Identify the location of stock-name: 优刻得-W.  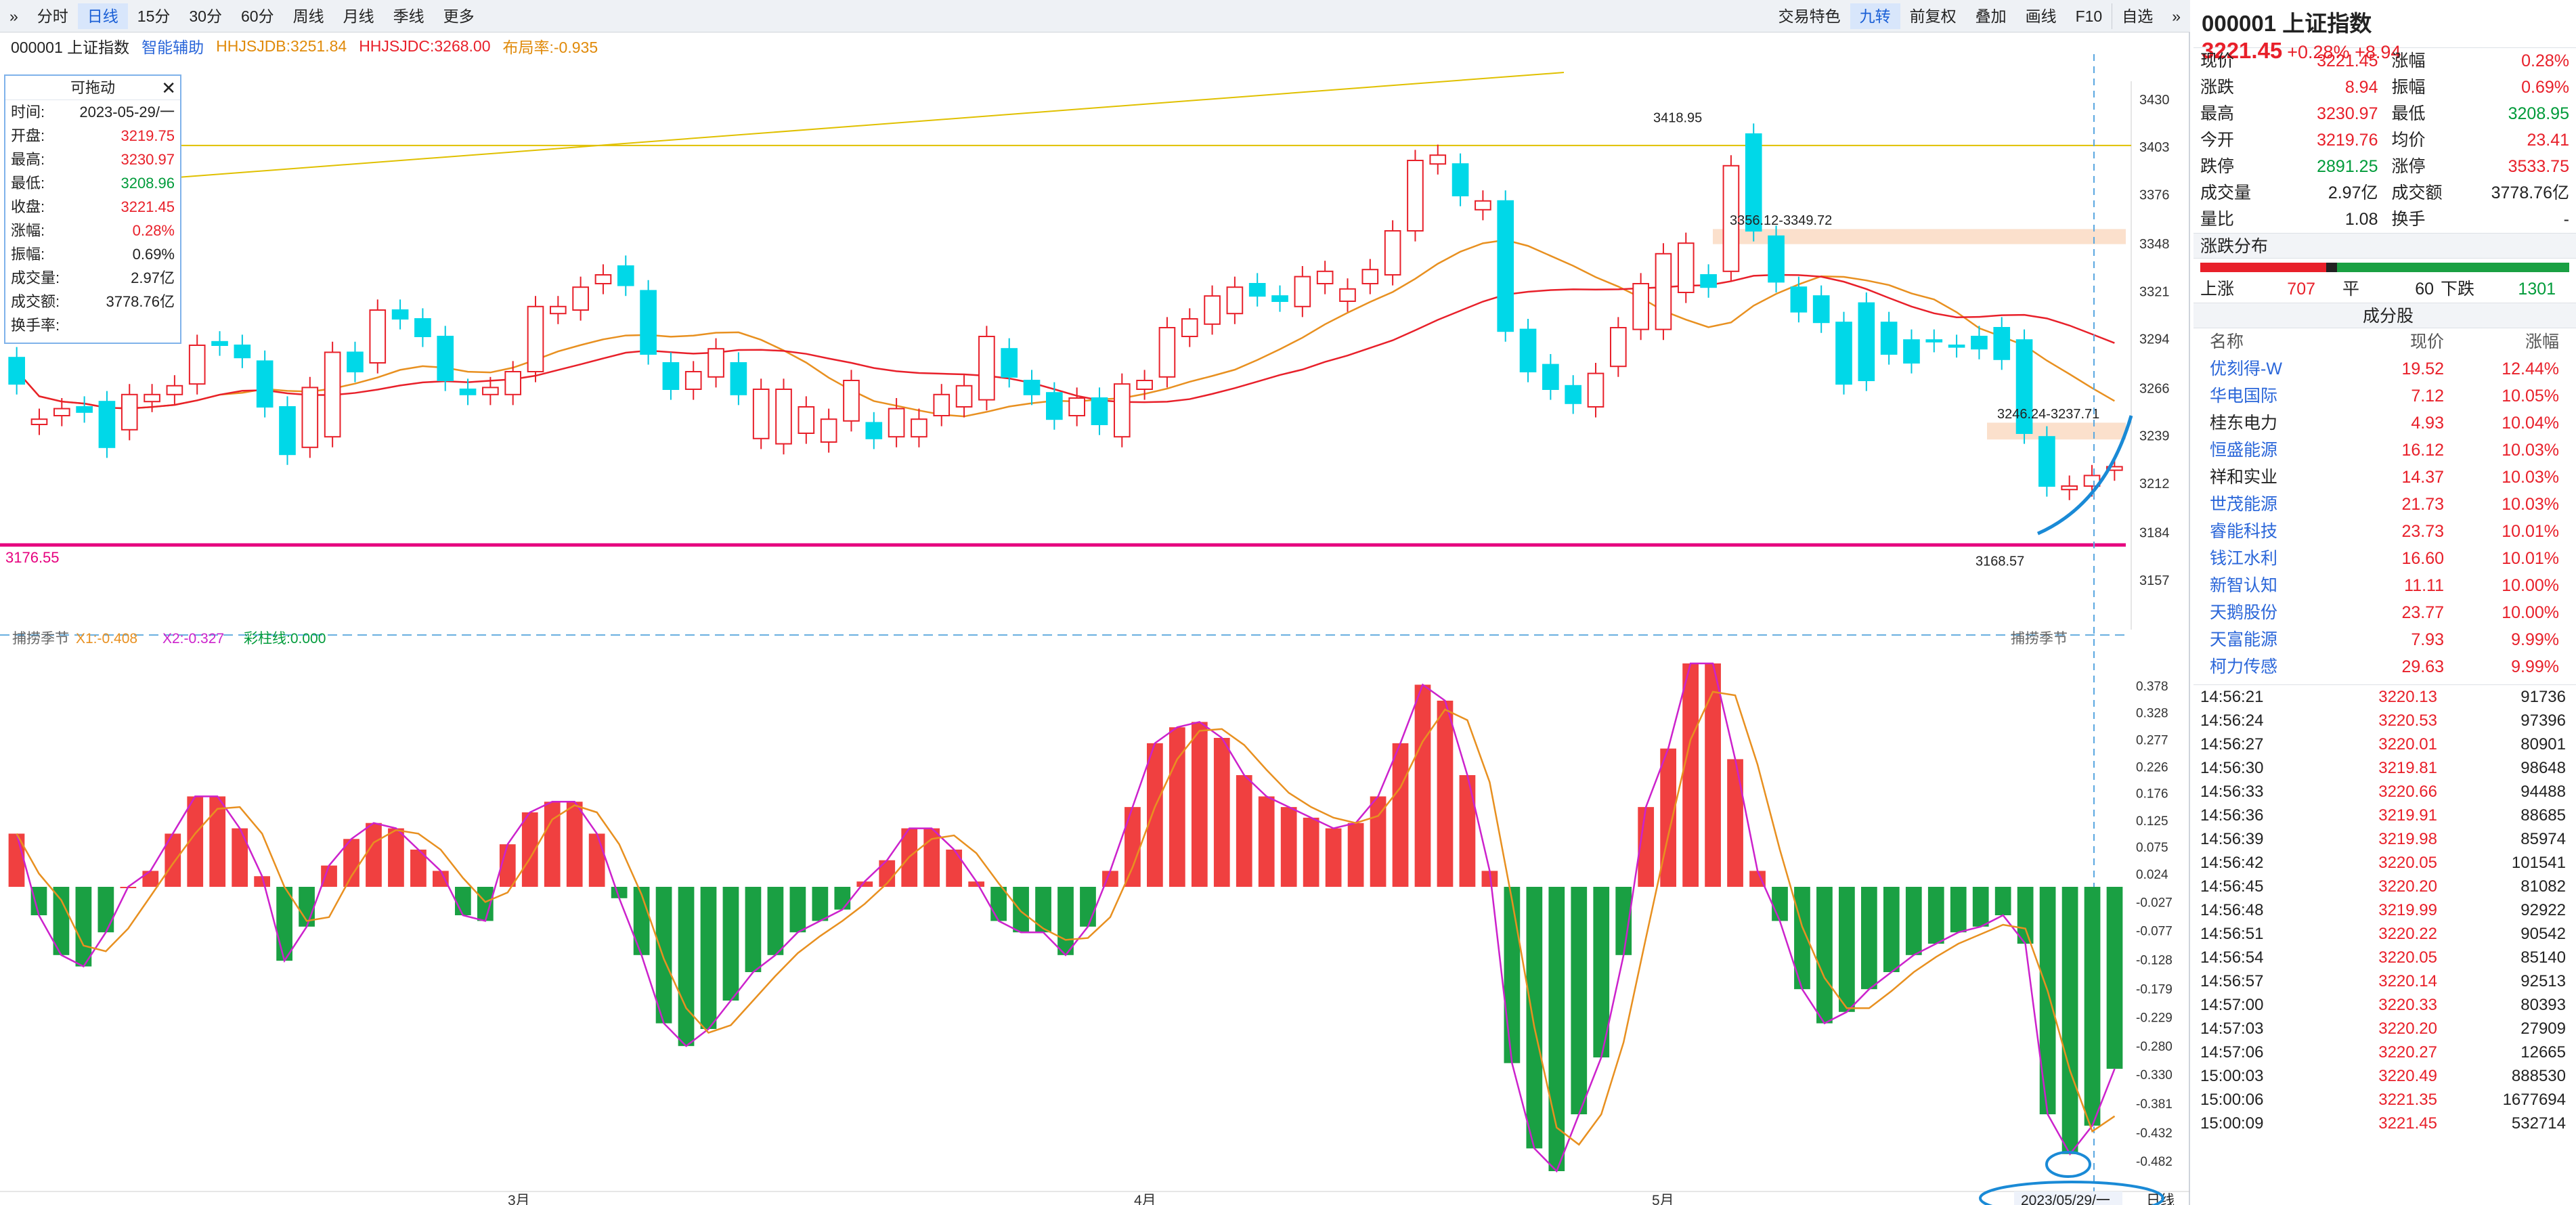
(2246, 369).